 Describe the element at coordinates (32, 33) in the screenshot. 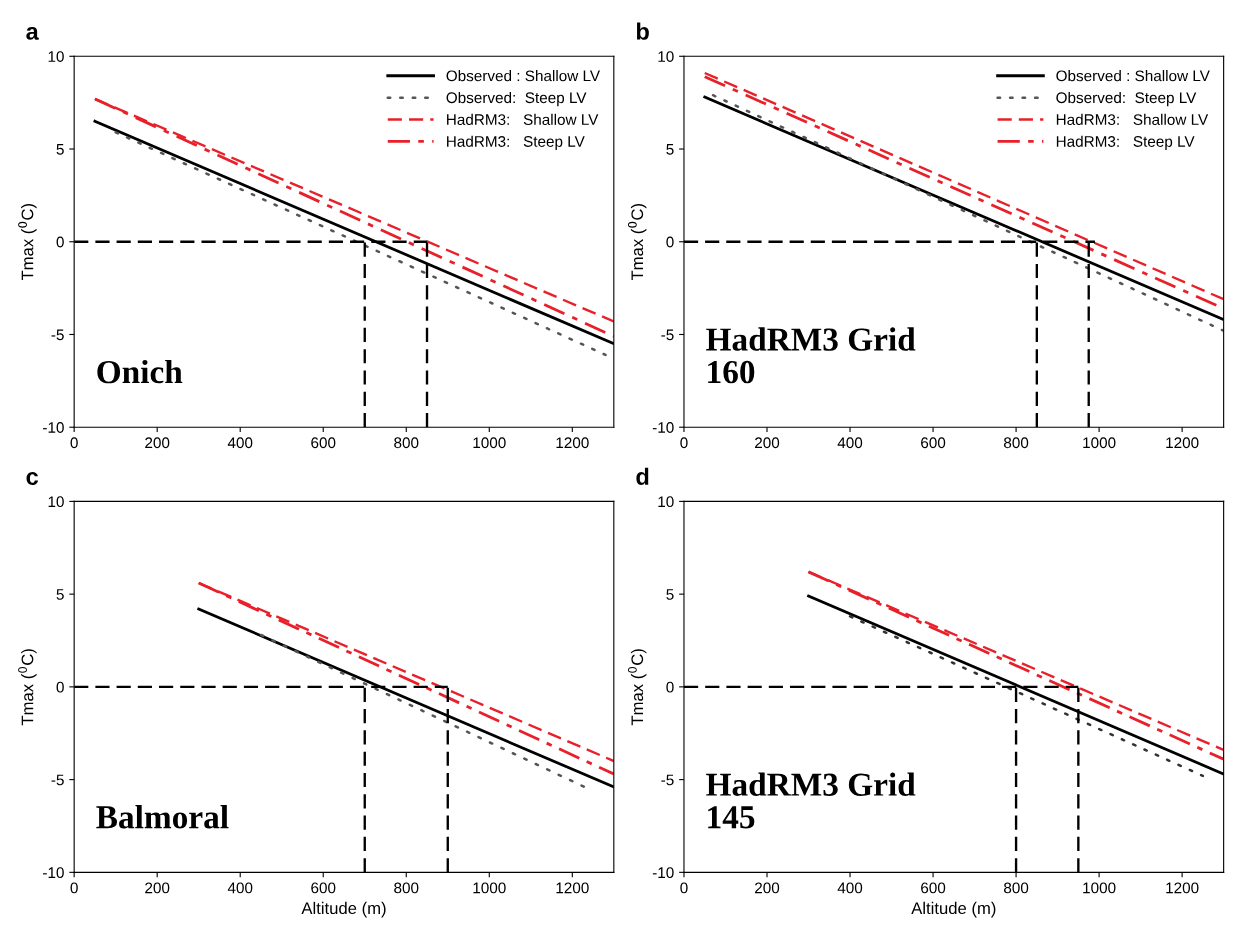

I see `chart-title: a` at that location.